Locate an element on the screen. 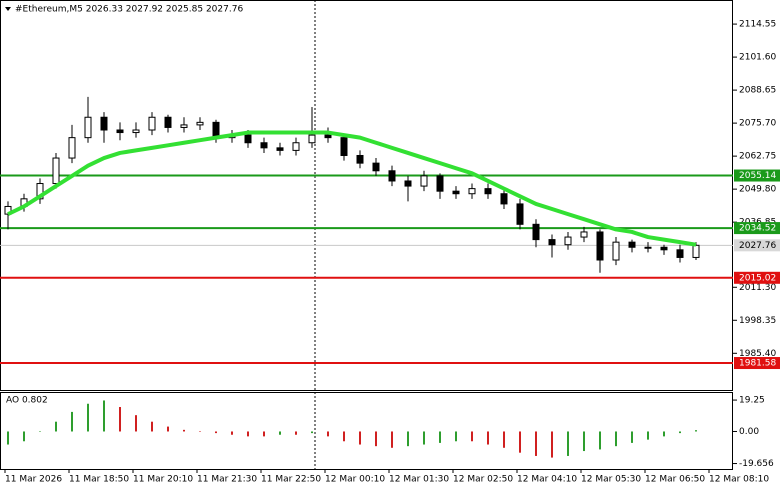  x-tick-label: 11 Mar 20:10 is located at coordinates (163, 480).